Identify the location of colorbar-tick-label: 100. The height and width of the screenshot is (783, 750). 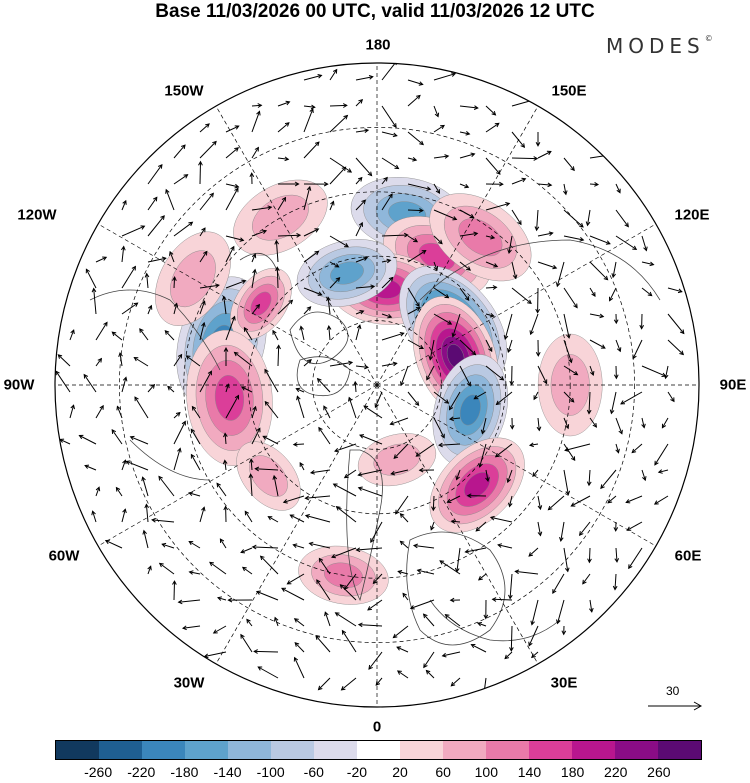
(486, 772).